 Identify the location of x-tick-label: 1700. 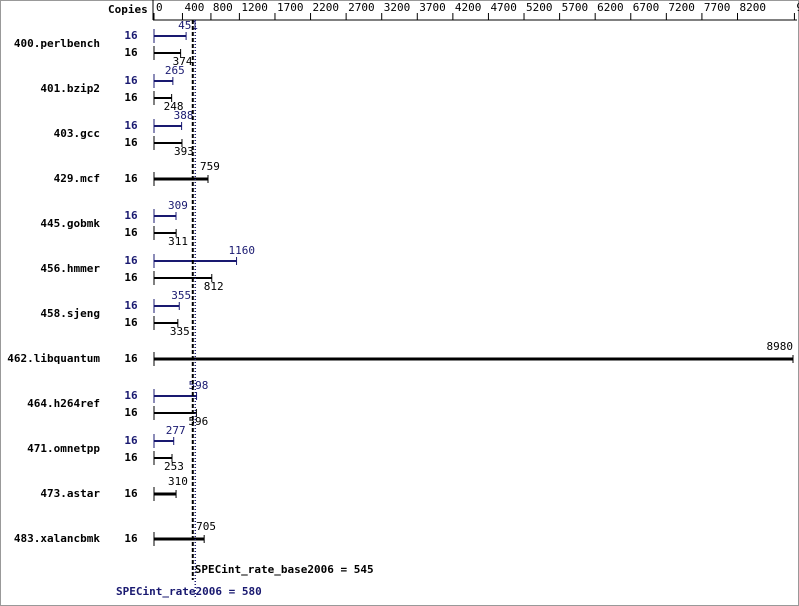
(290, 7).